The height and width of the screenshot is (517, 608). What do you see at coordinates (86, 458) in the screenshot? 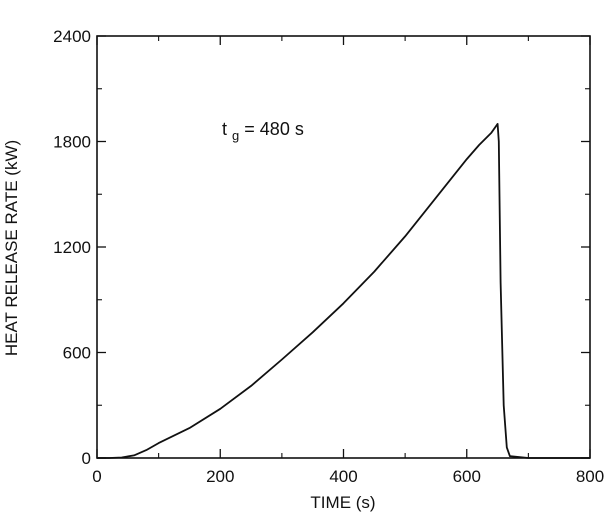
I see `y-tick-label: 0` at bounding box center [86, 458].